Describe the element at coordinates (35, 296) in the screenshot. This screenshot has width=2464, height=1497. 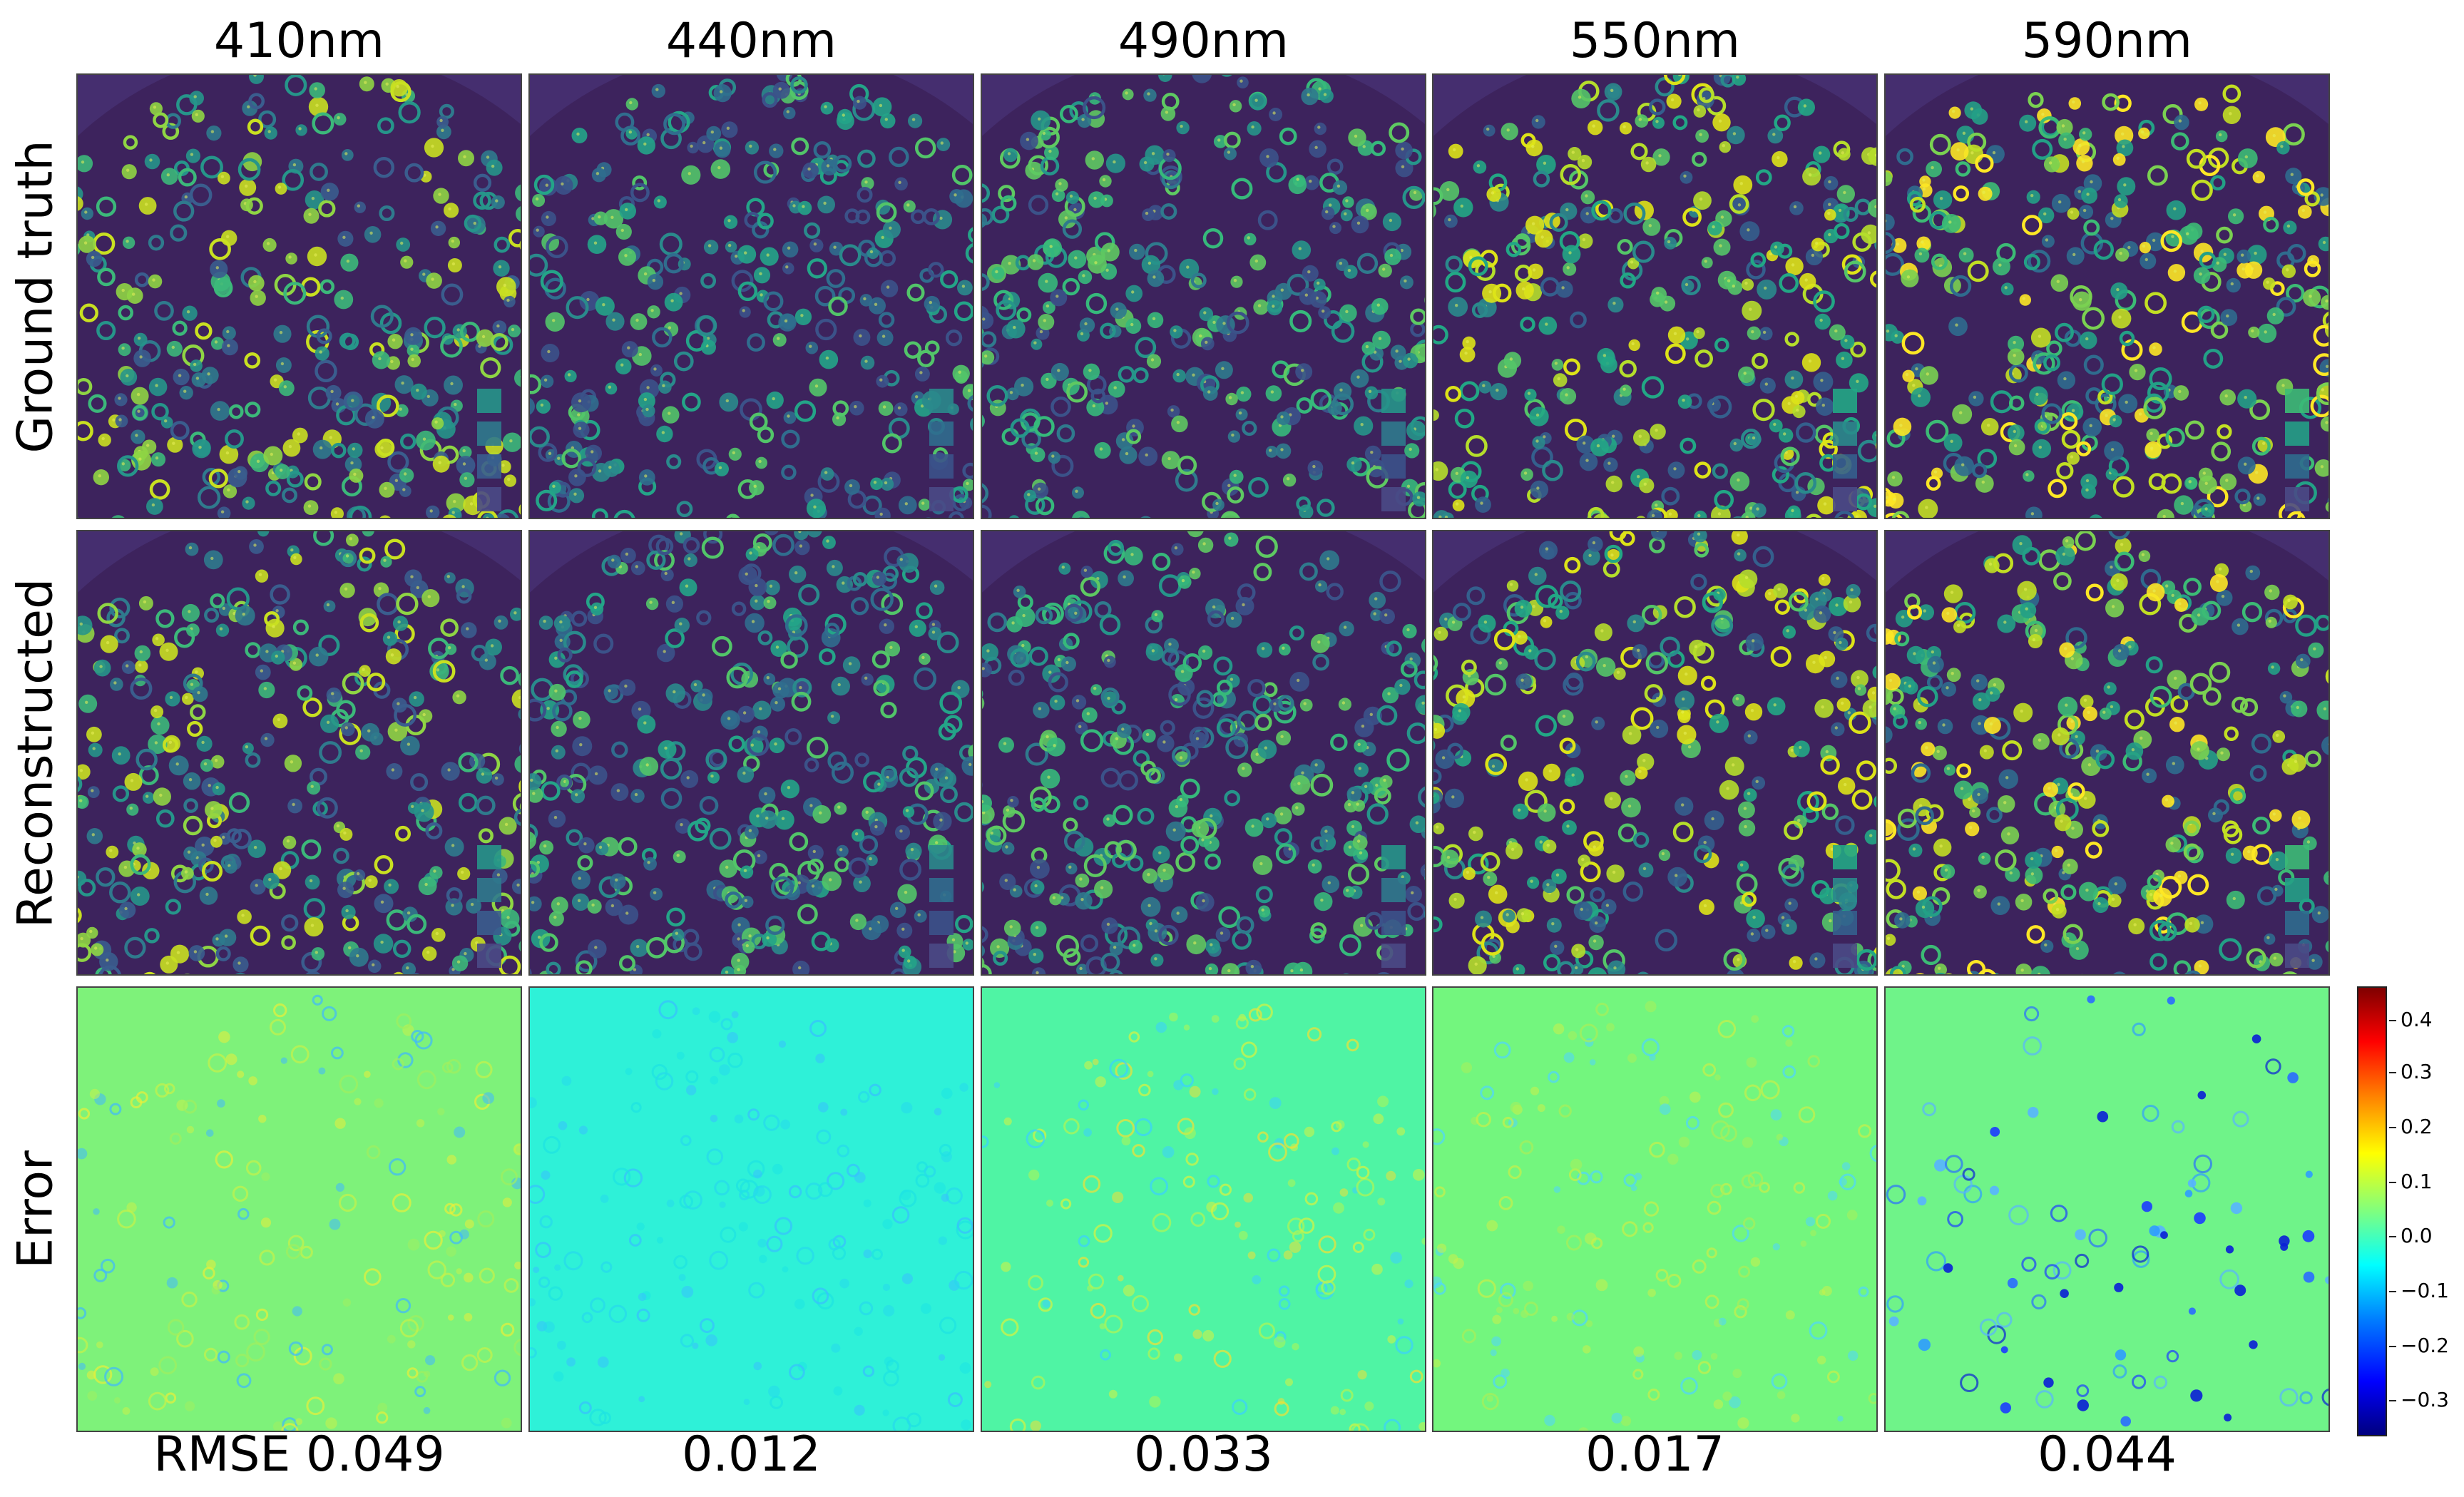
I see `row-label-ground-truth: Ground truth` at that location.